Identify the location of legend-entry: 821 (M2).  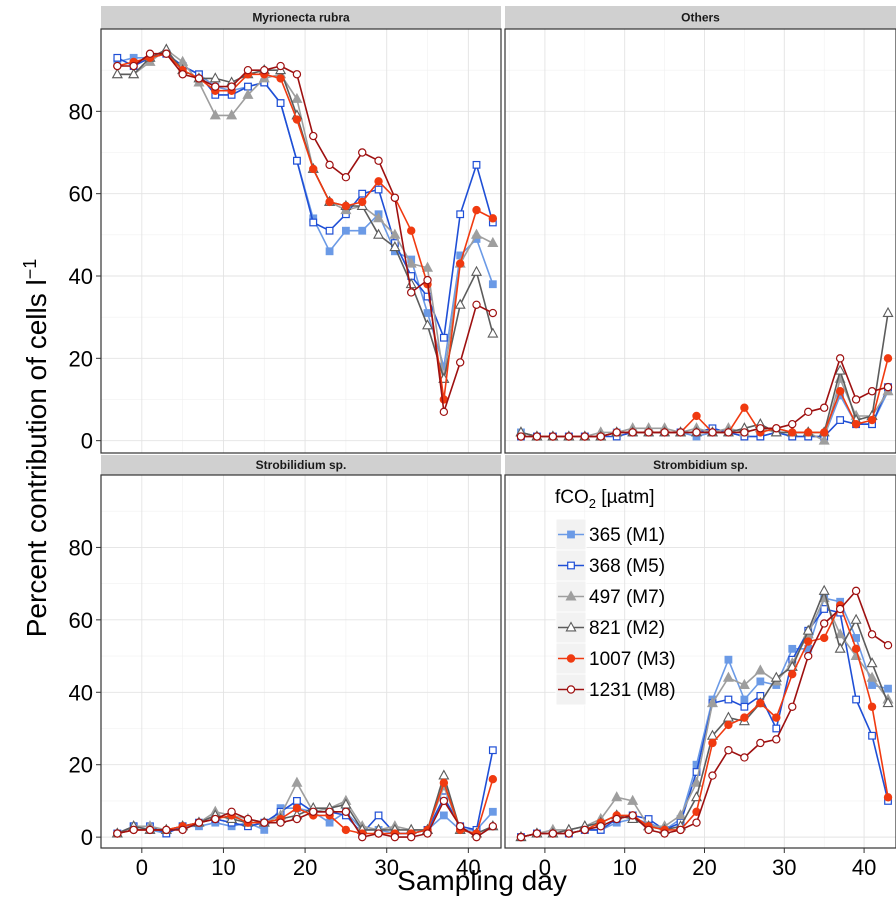
(610, 627).